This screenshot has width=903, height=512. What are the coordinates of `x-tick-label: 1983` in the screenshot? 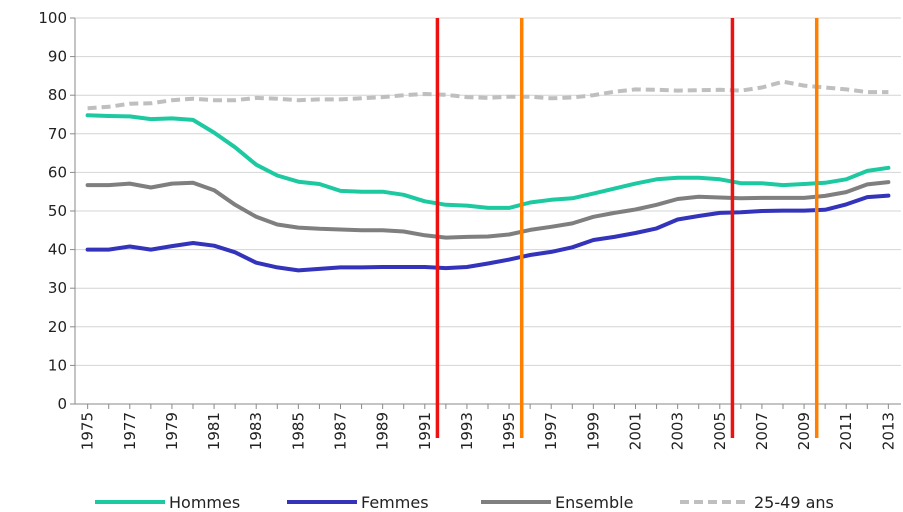 It's located at (256, 431).